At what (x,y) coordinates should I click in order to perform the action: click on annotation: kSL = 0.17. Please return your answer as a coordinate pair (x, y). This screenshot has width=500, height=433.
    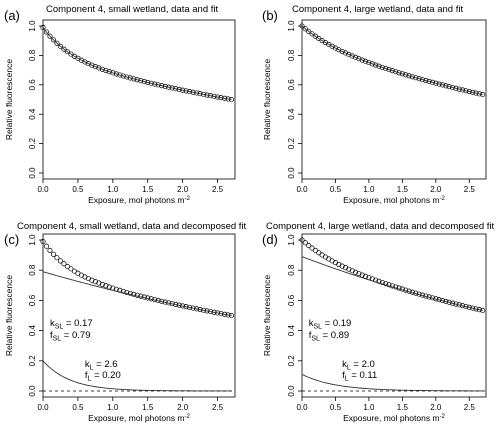
    Looking at the image, I should click on (71, 324).